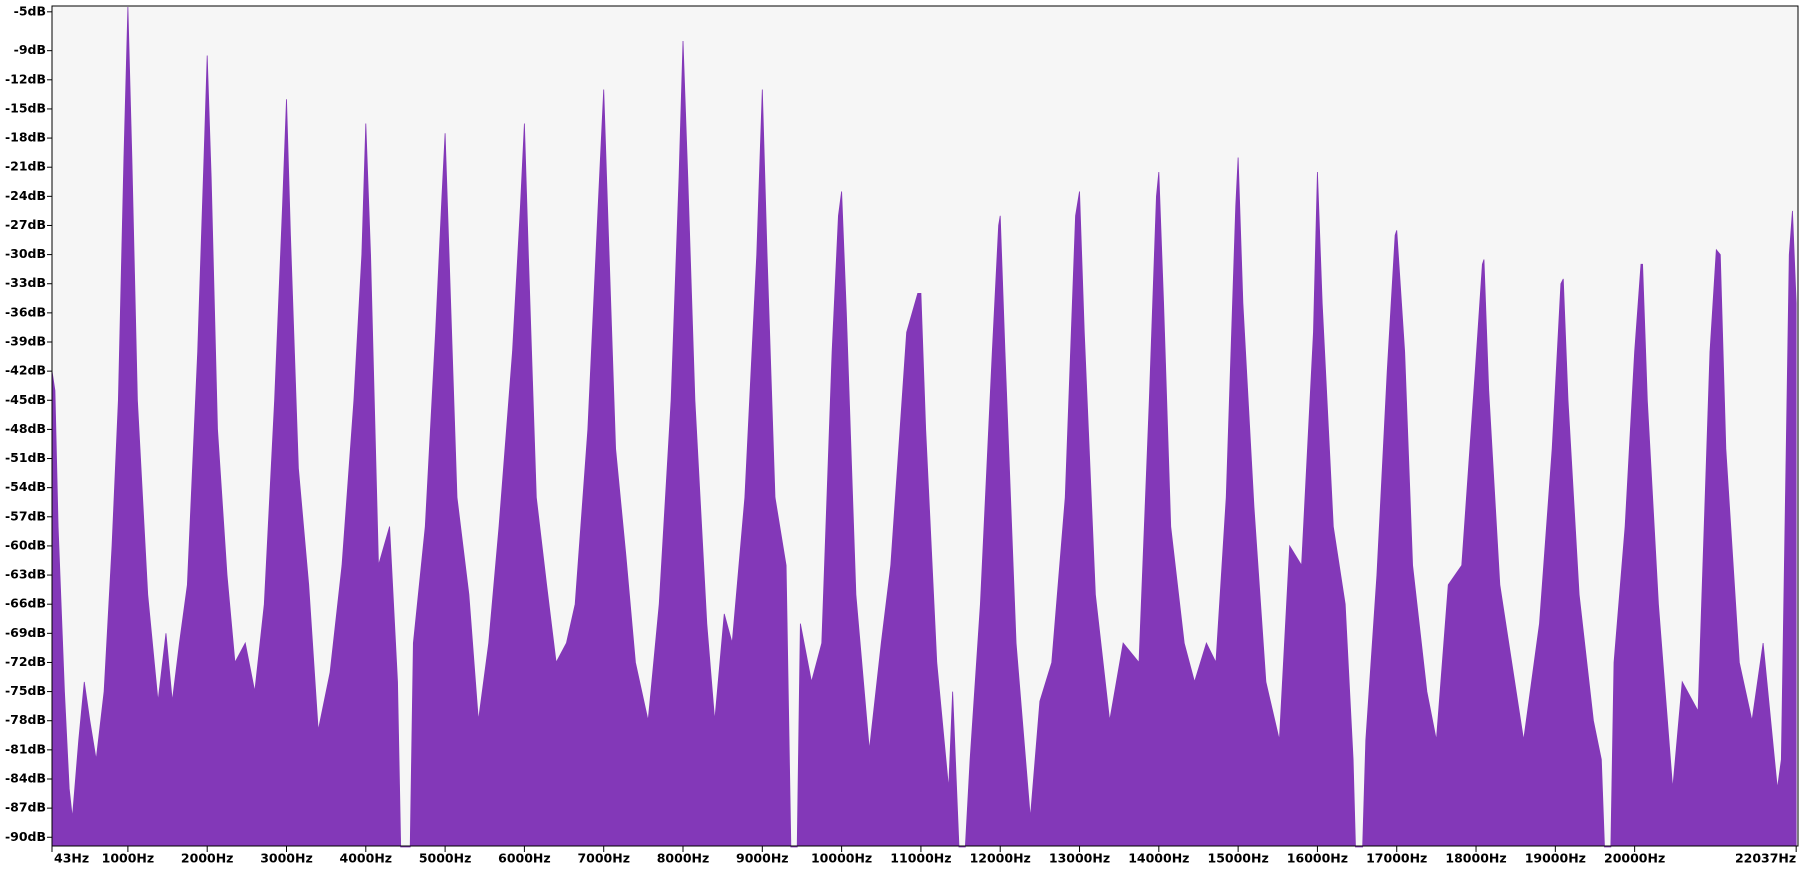  What do you see at coordinates (25, 195) in the screenshot?
I see `y-tick-label: -24dB` at bounding box center [25, 195].